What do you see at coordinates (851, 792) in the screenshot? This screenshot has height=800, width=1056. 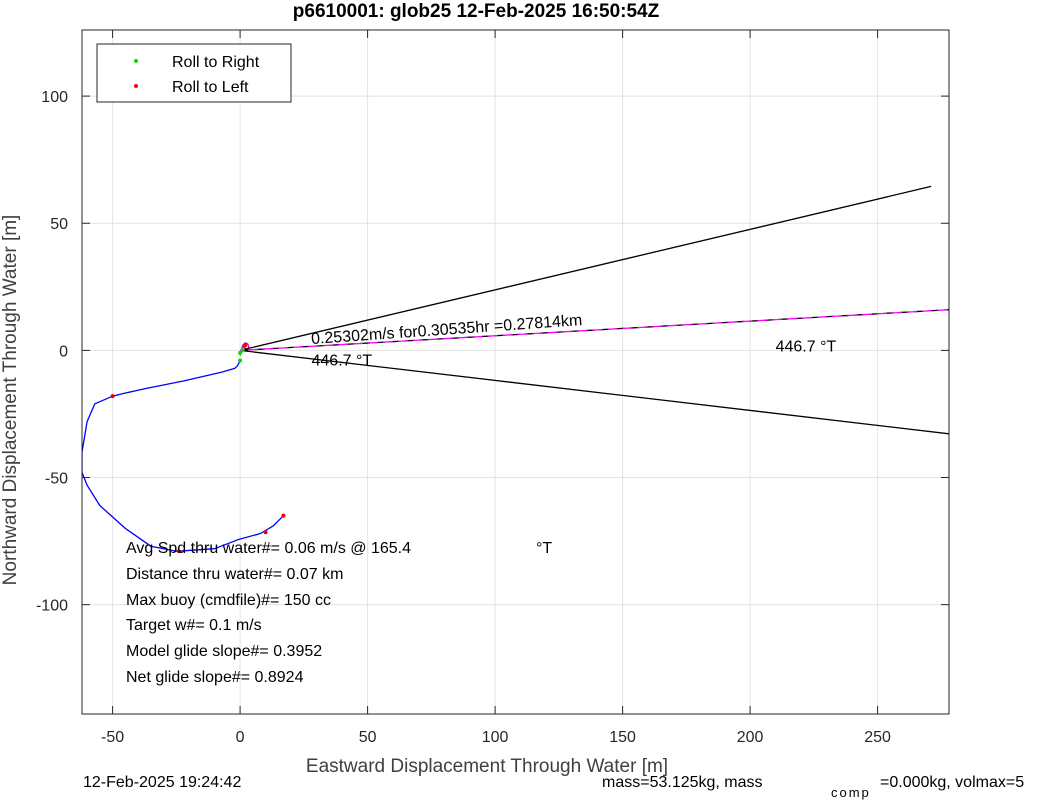 I see `footer-mass-subscript: comp` at bounding box center [851, 792].